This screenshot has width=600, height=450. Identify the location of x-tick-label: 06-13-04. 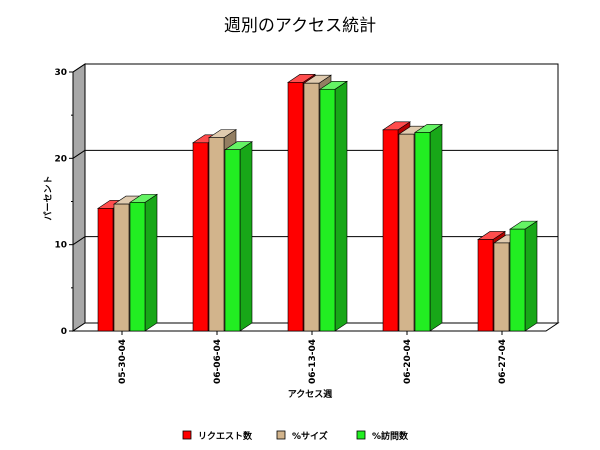
(313, 361).